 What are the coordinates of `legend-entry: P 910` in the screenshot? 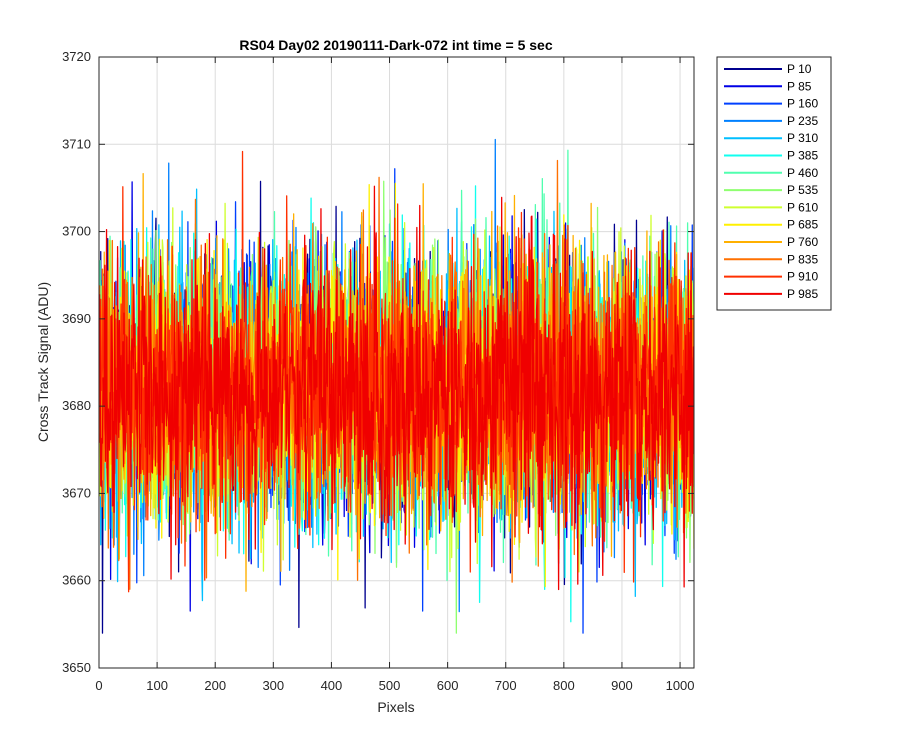 It's located at (802, 277).